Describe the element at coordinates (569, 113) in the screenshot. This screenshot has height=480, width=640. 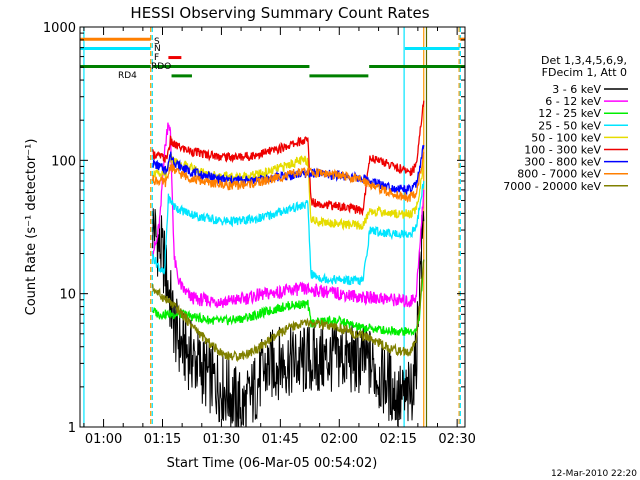
I see `legend-entry-label: 12 - 25 keV` at that location.